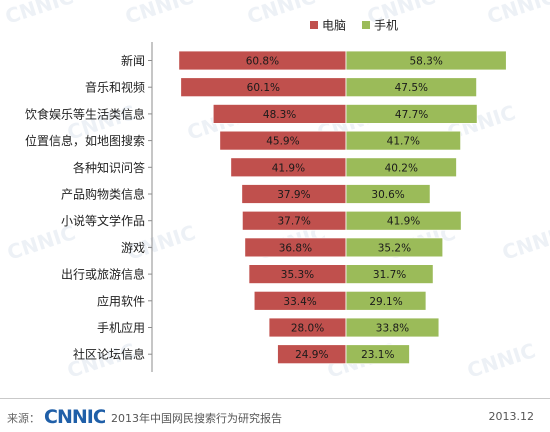  What do you see at coordinates (511, 416) in the screenshot?
I see `footer-date: 2013.12` at bounding box center [511, 416].